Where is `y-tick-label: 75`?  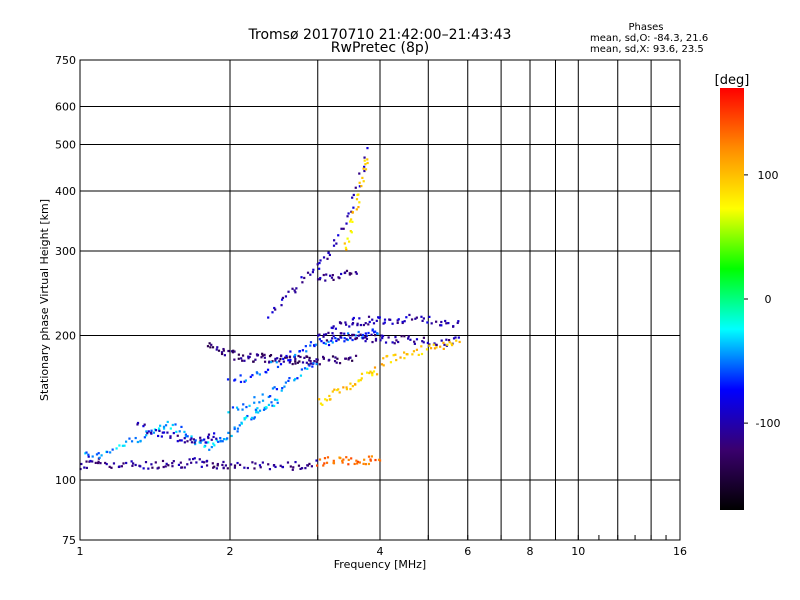
y-tick-label: 75 is located at coordinates (69, 540).